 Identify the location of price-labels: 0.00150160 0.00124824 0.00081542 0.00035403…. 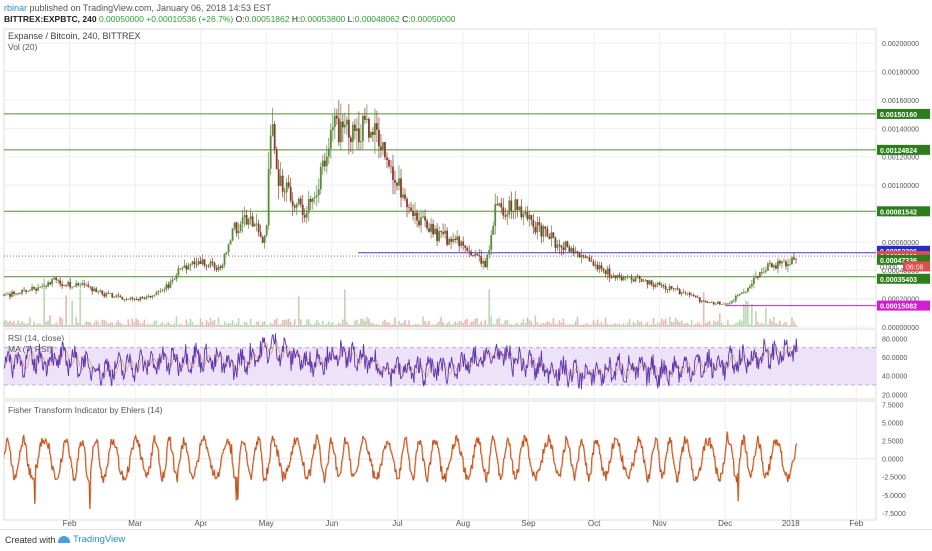
(903, 209).